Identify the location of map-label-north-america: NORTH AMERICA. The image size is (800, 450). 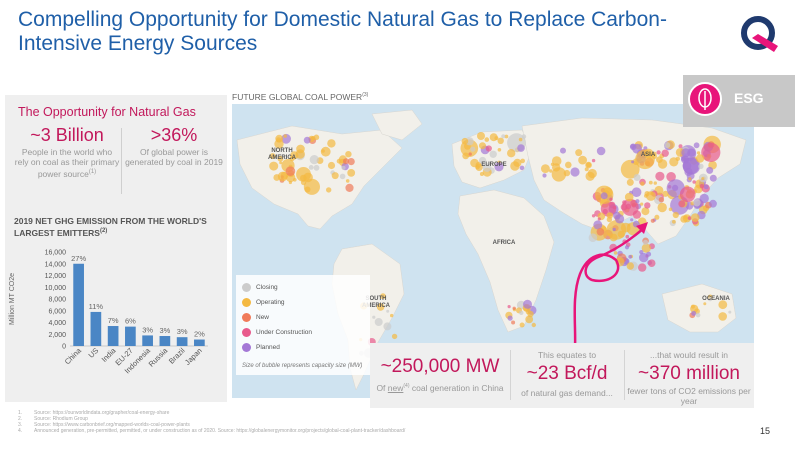
(282, 154).